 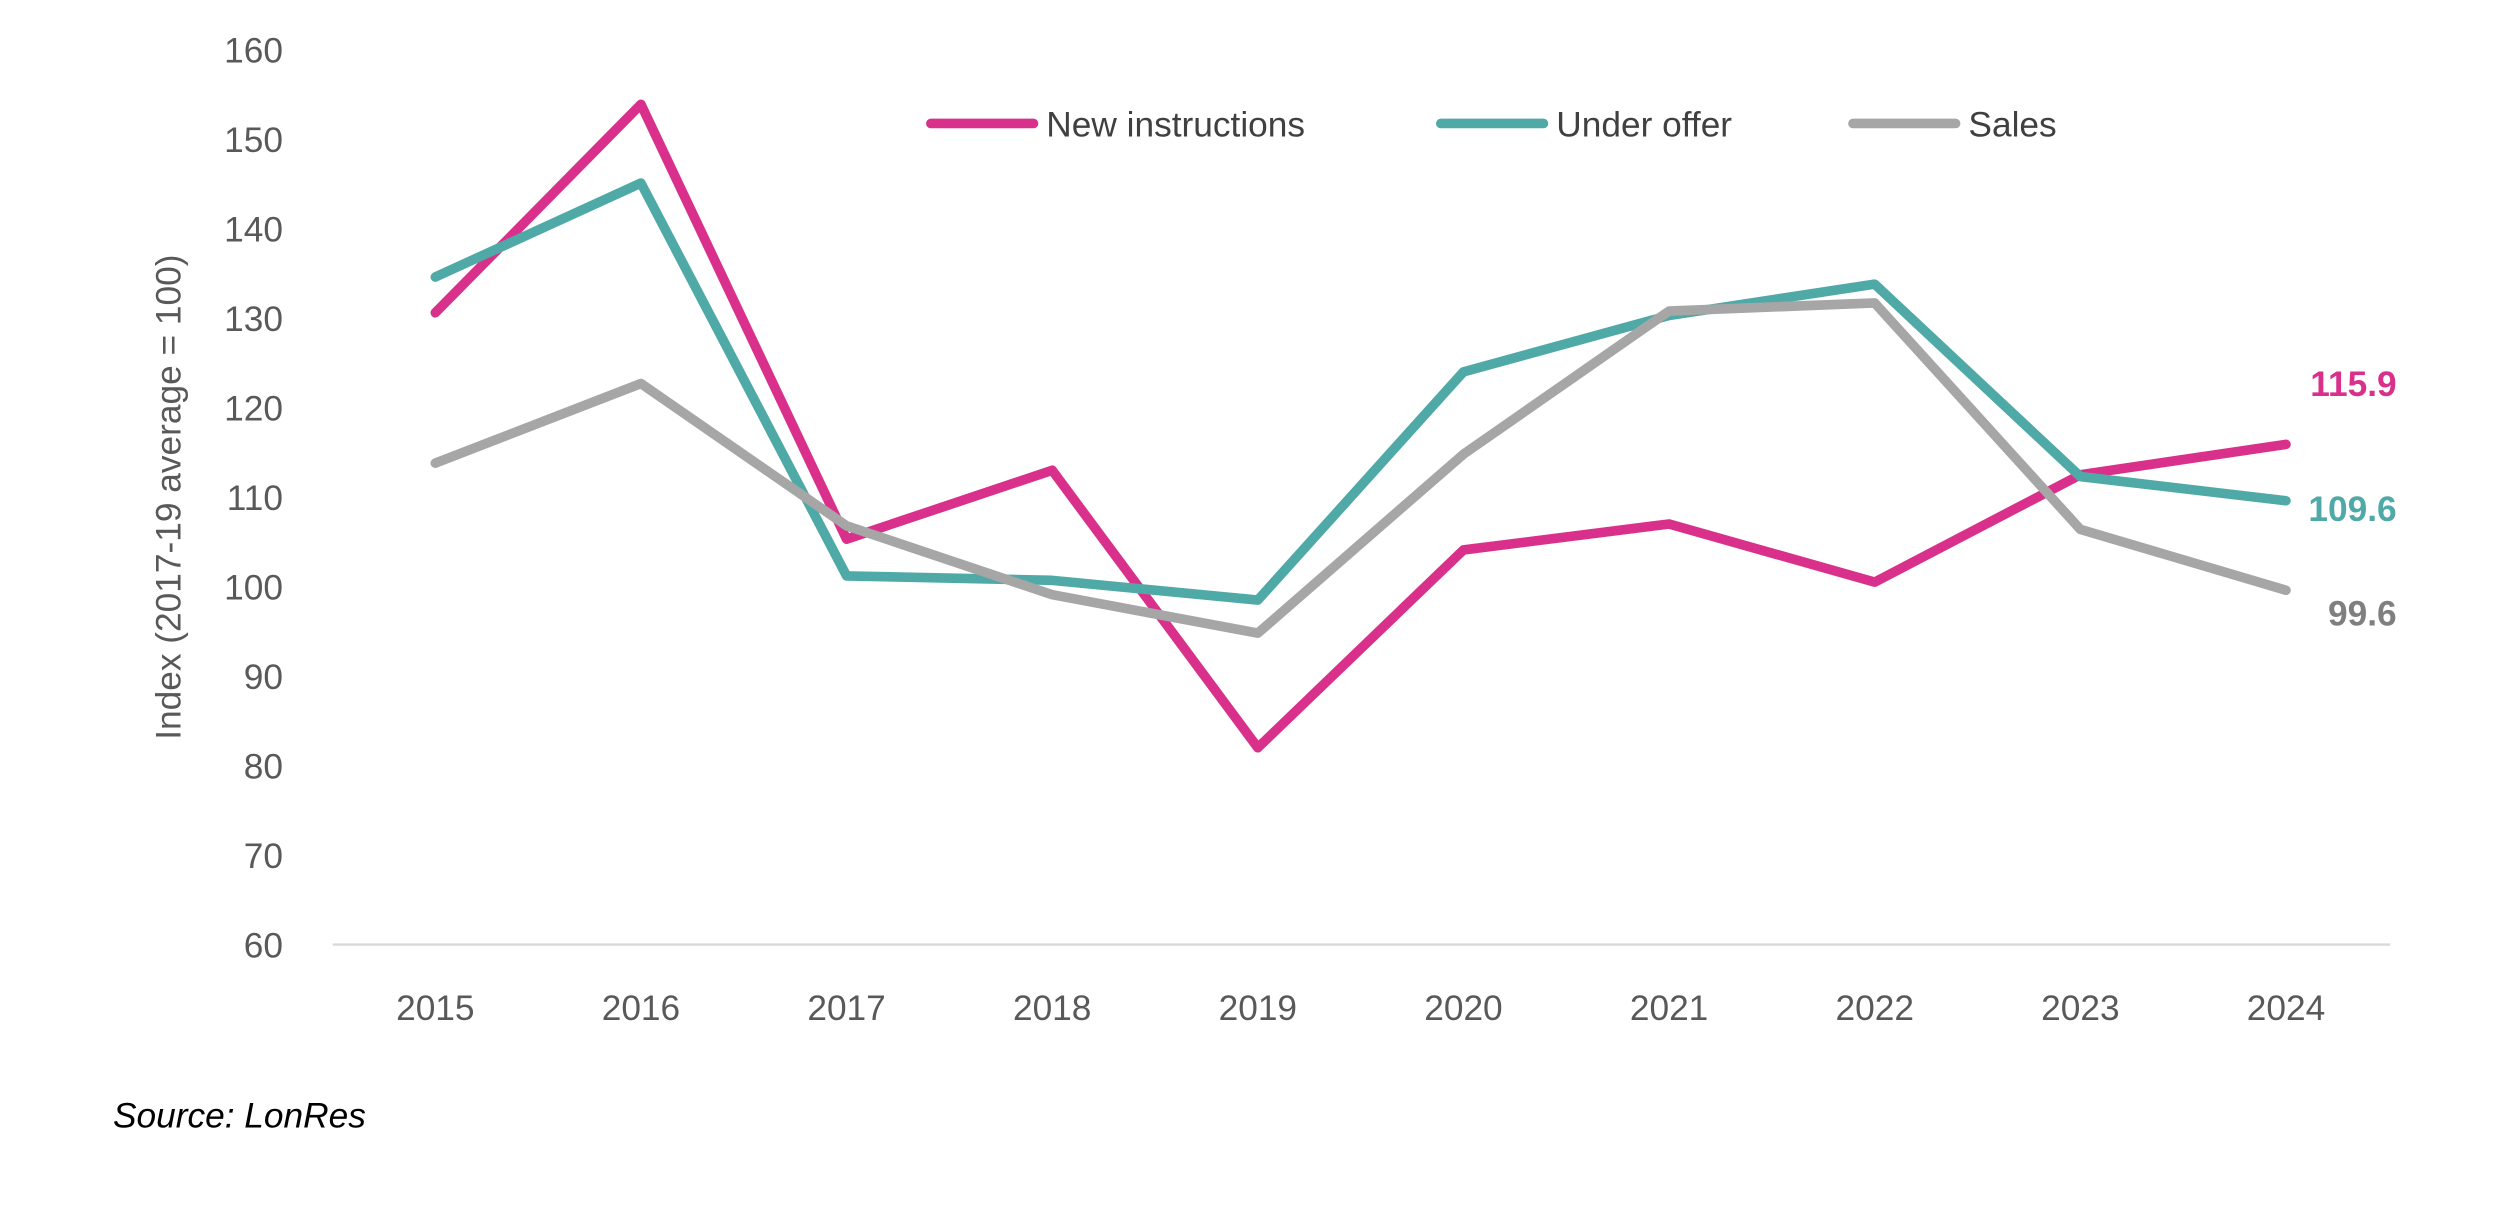 What do you see at coordinates (253, 140) in the screenshot?
I see `y-tick-label: 150` at bounding box center [253, 140].